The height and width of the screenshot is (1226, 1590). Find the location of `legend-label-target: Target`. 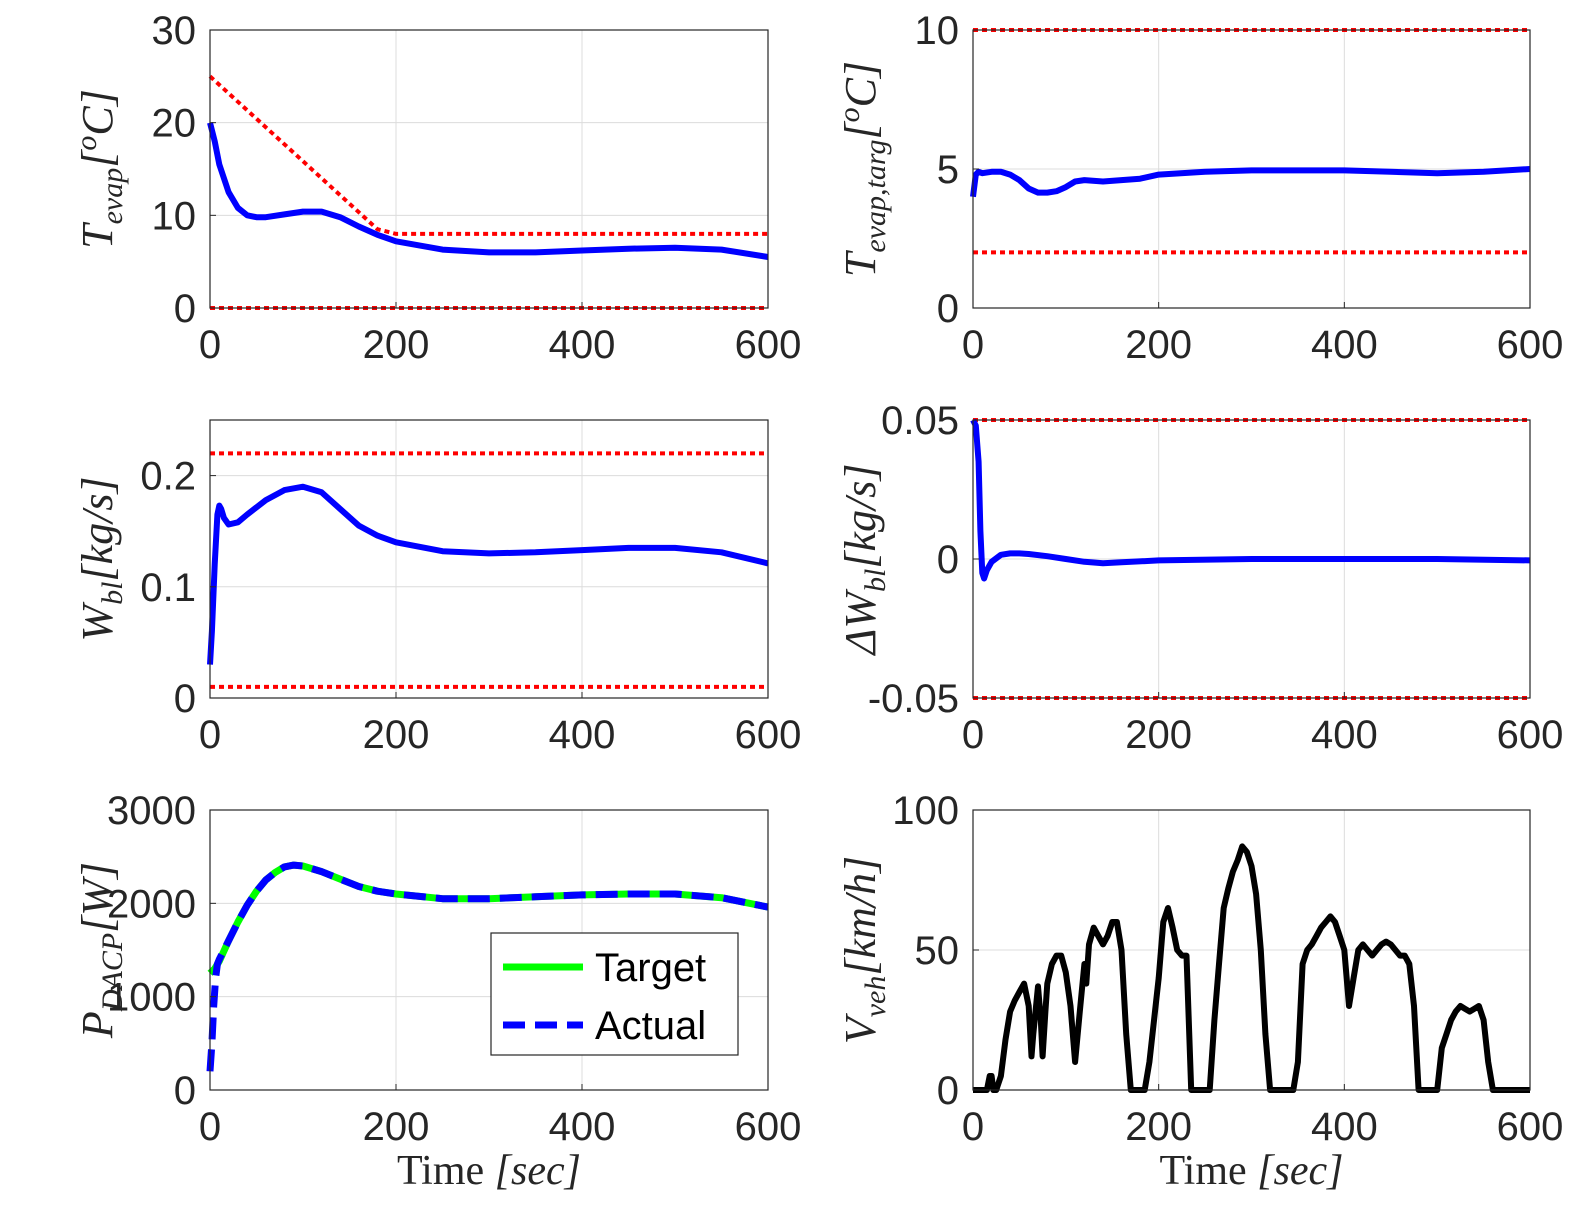

legend-label-target: Target is located at coordinates (650, 968).